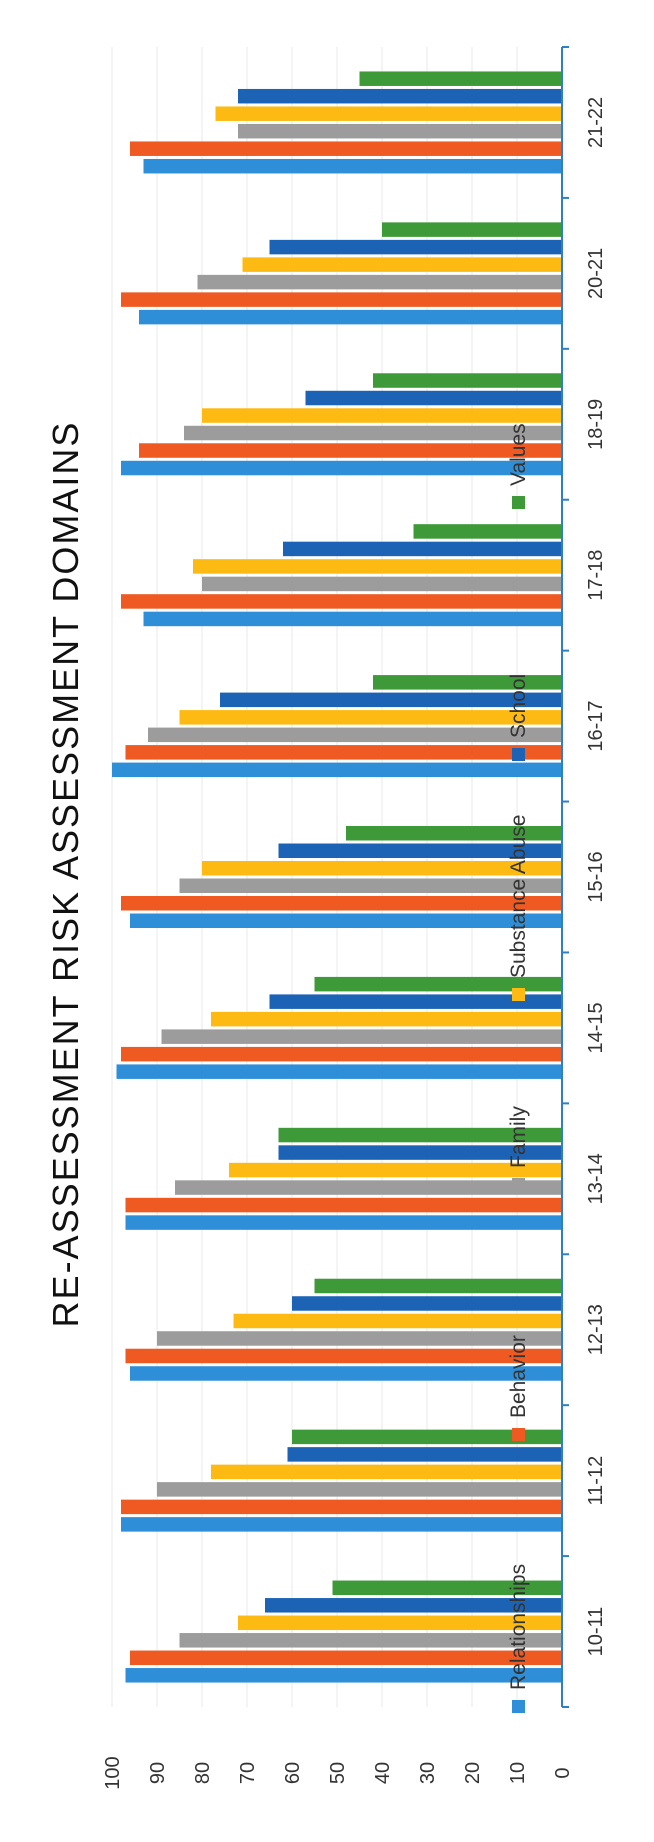 This screenshot has width=654, height=1842. Describe the element at coordinates (113, 1772) in the screenshot. I see `value-tick-label: 100` at that location.